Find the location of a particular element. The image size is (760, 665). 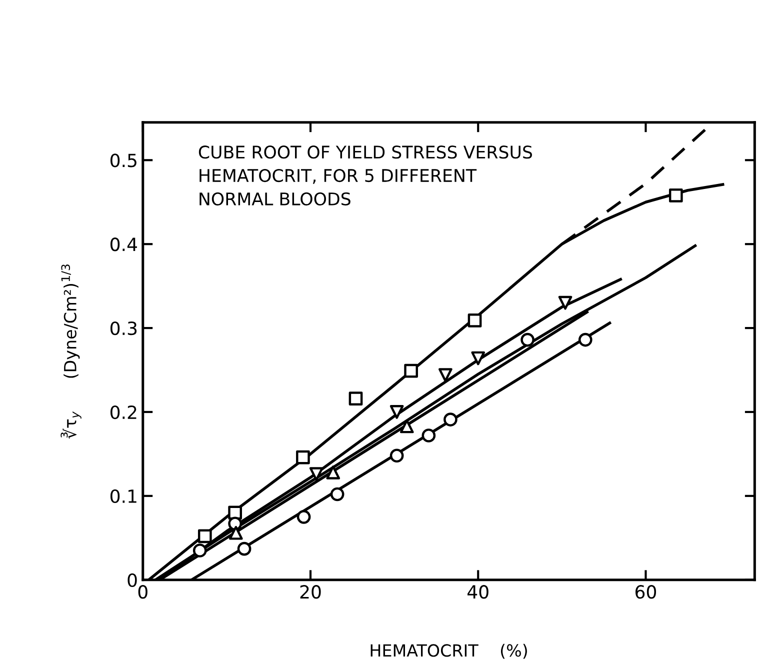

x-tick-label: 40 is located at coordinates (478, 592).